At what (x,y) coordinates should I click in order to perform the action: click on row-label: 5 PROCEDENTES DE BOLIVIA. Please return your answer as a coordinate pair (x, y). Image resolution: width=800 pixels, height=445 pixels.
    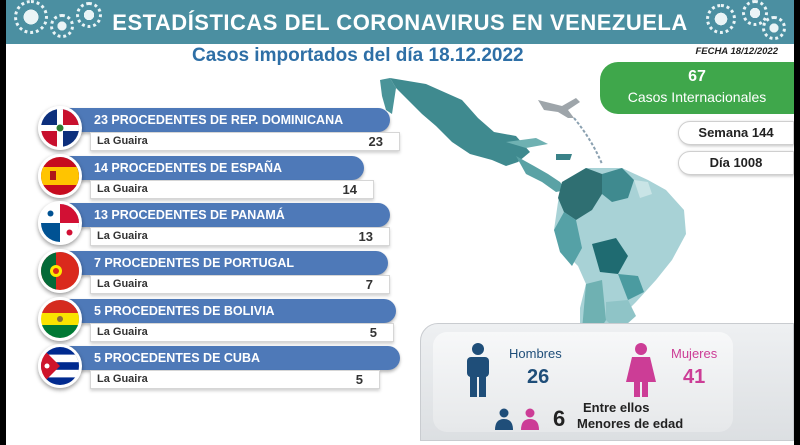
    Looking at the image, I should click on (228, 311).